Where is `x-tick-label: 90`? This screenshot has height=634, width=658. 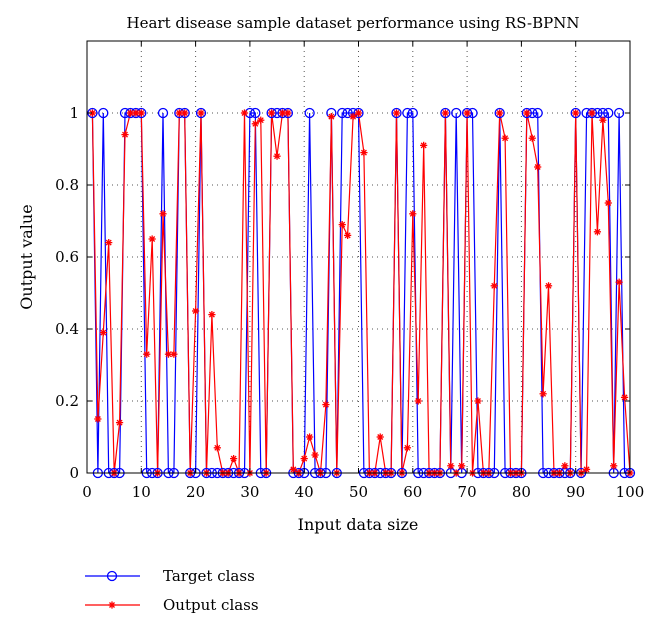
x-tick-label: 90 is located at coordinates (575, 492).